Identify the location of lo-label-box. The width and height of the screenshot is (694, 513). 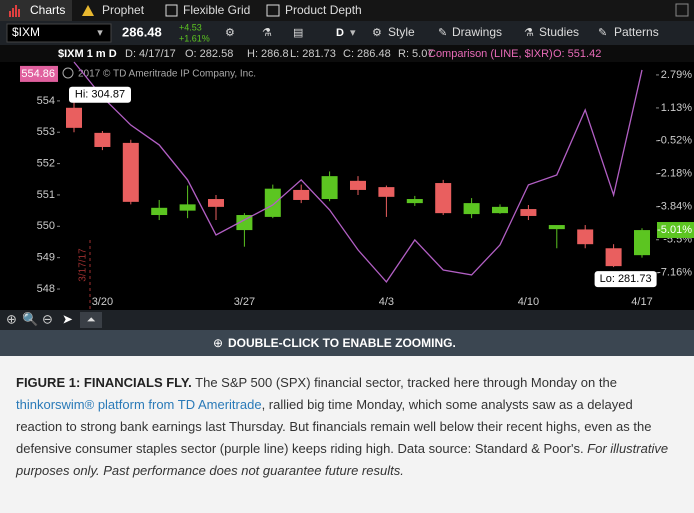
(625, 279).